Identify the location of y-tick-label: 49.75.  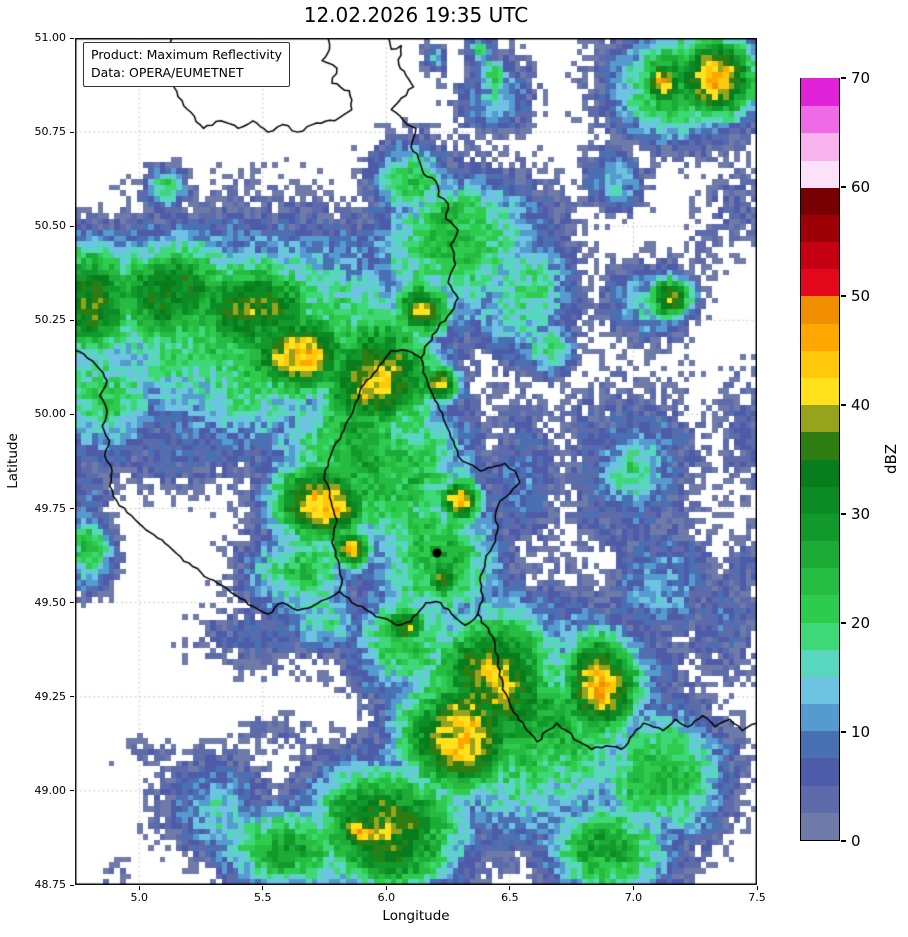
(50, 508).